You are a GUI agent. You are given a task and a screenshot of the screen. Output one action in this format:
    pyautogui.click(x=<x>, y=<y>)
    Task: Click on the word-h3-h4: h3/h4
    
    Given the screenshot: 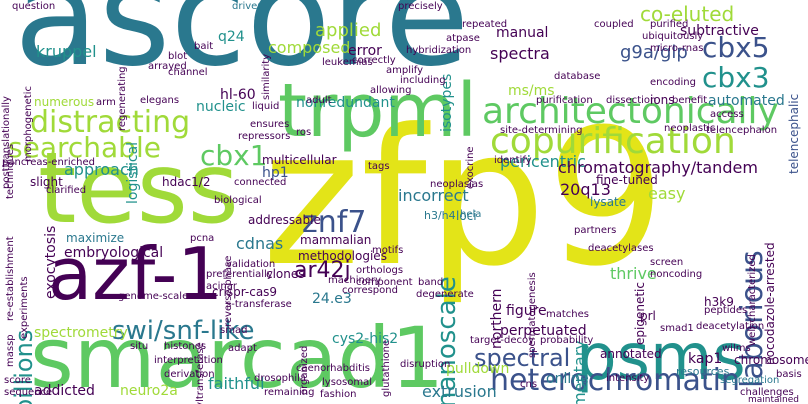 What is the action you would take?
    pyautogui.click(x=440, y=215)
    